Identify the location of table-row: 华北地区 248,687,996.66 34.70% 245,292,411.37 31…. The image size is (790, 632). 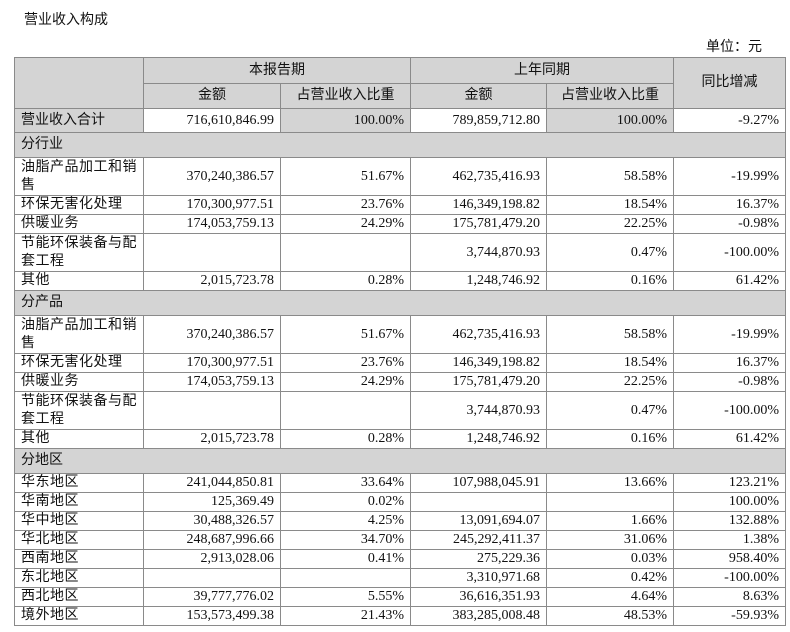
(400, 540).